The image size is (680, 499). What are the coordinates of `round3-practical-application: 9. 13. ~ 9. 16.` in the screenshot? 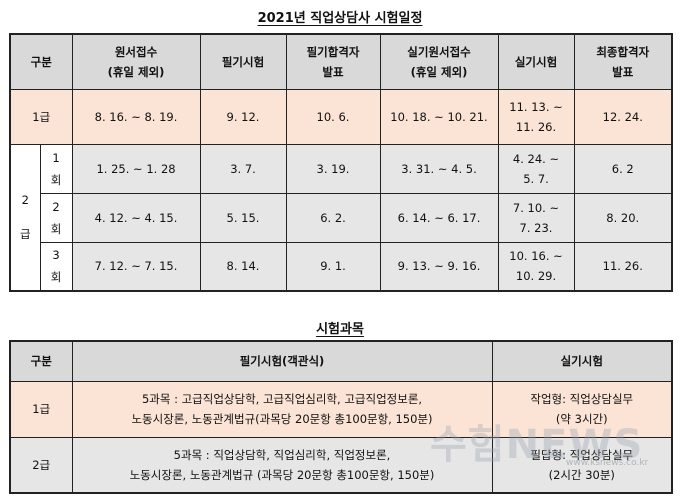 It's located at (439, 266).